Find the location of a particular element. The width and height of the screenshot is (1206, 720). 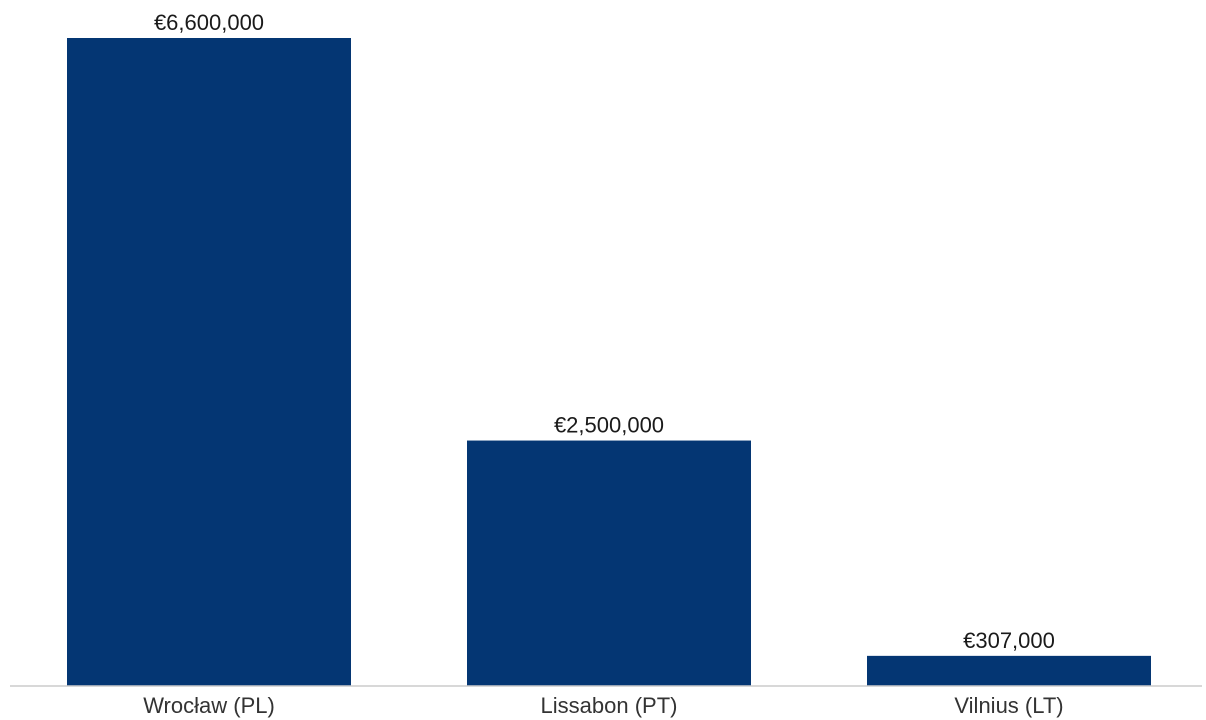

category-label-3: Vilnius (LT) is located at coordinates (1008, 705).